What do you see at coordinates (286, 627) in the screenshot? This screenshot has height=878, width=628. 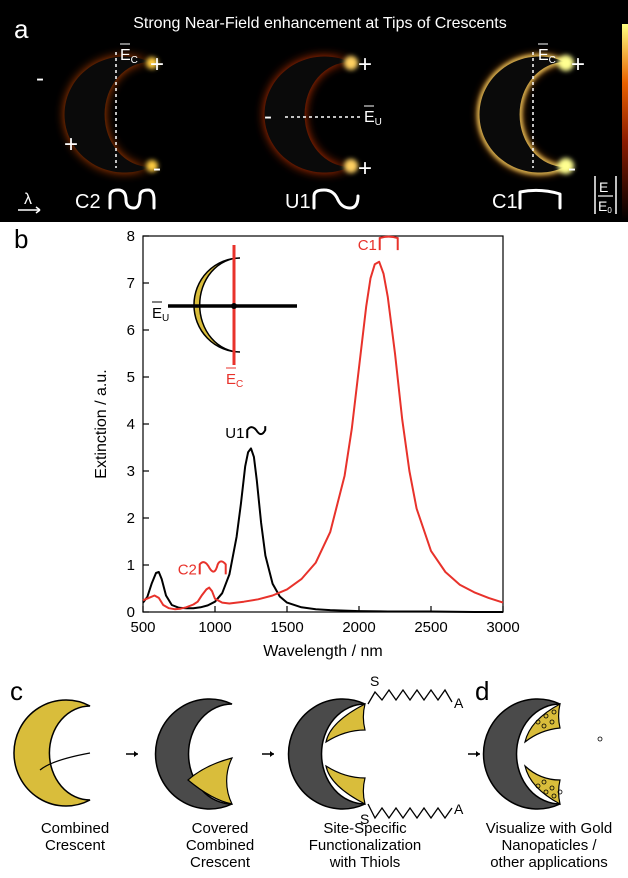 I see `x-tick-label: 1500` at bounding box center [286, 627].